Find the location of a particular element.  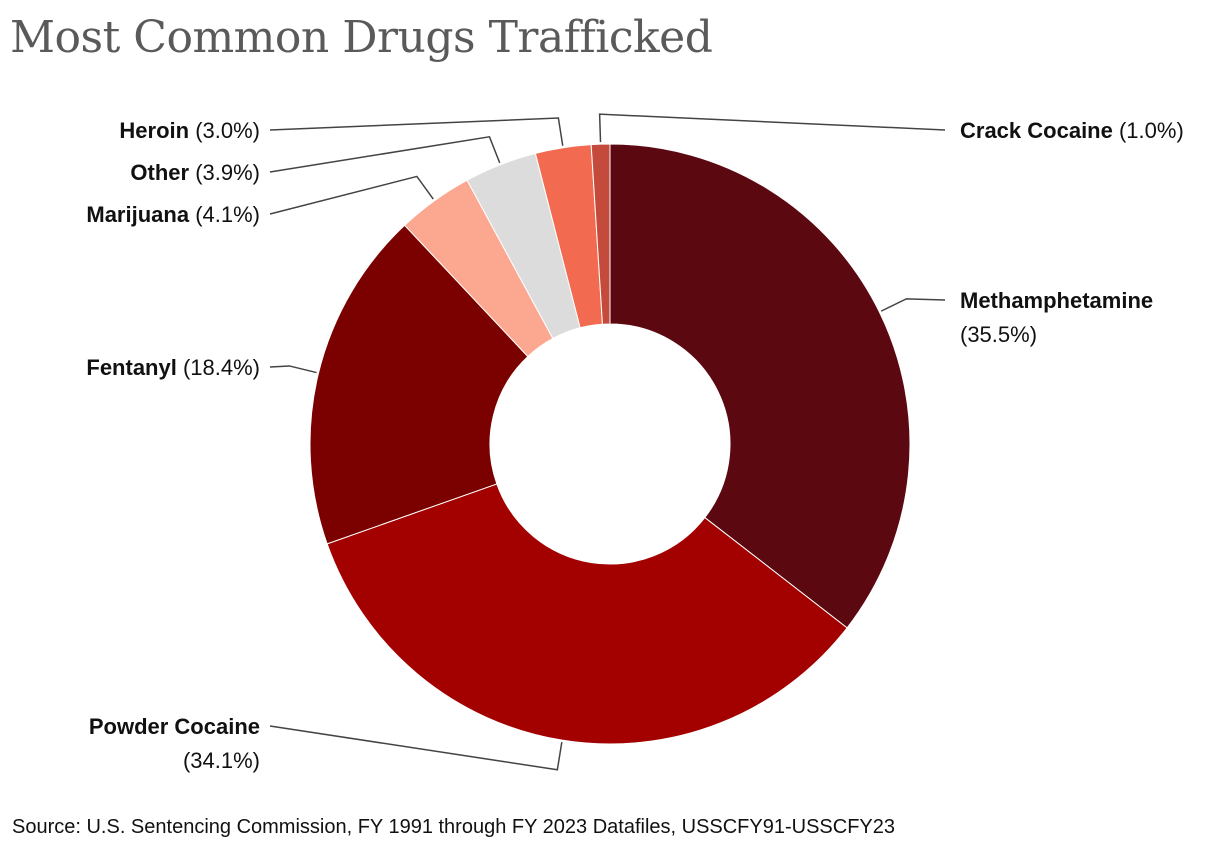

label-name-methamphetamine: Methamphetamine is located at coordinates (1056, 300).